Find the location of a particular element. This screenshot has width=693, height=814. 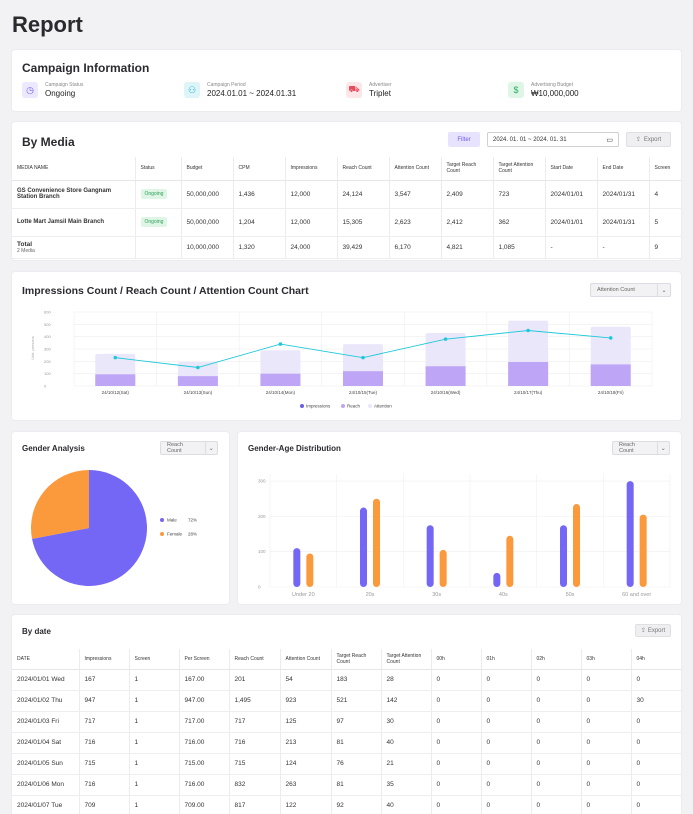

column-header: 02h is located at coordinates (556, 659).